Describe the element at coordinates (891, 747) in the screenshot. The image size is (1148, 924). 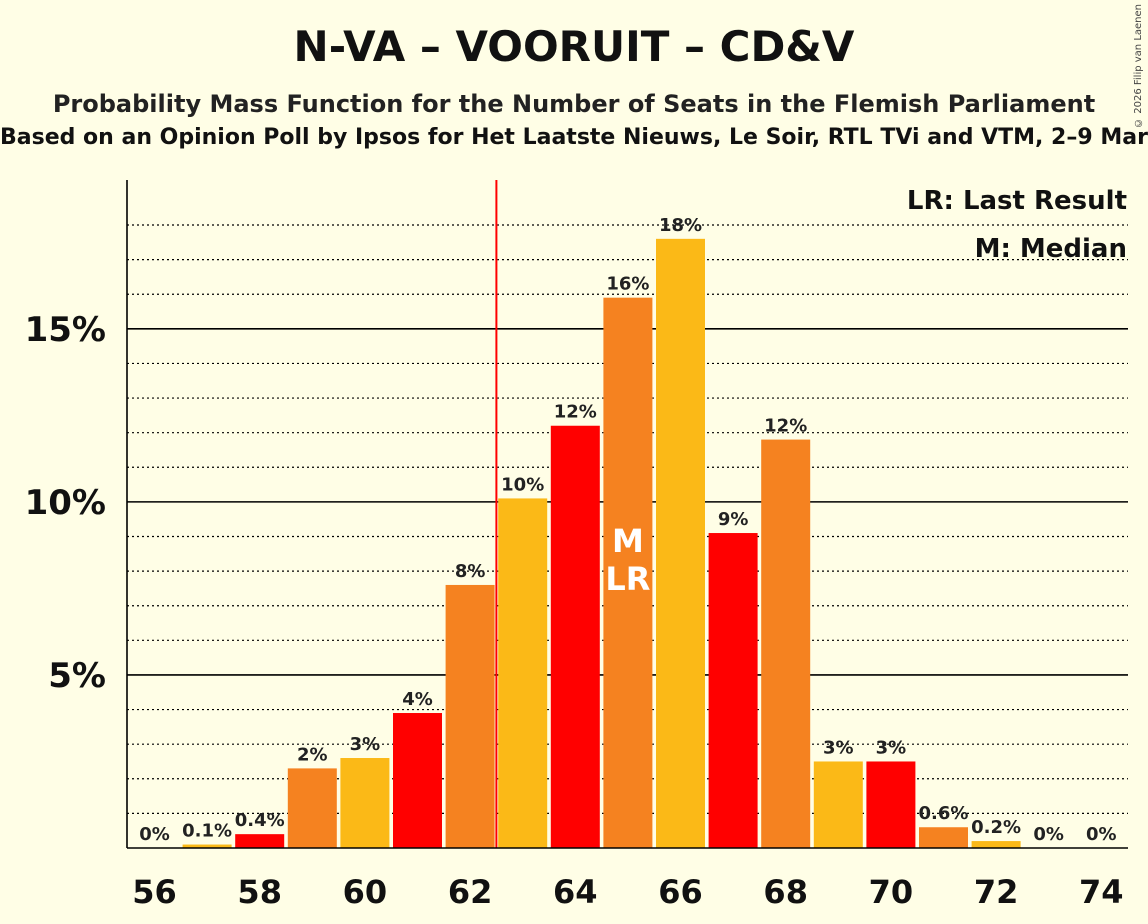
I see `bar-label-seat-70: 3%` at that location.